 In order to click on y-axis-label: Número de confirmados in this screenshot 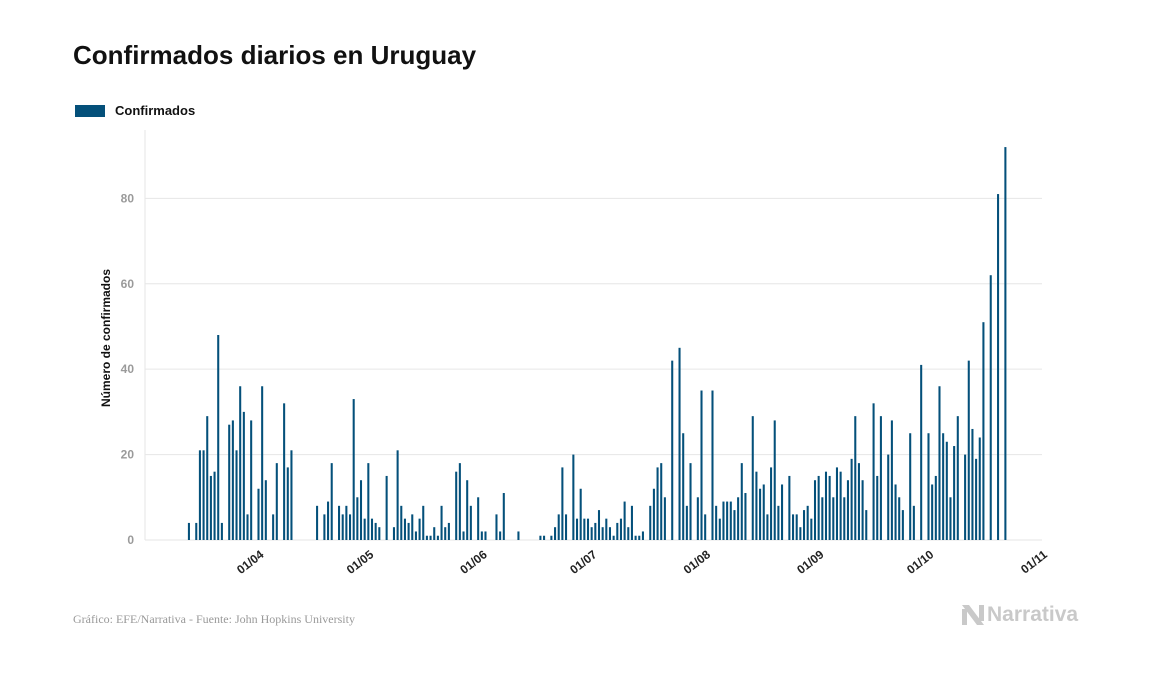, I will do `click(106, 338)`.